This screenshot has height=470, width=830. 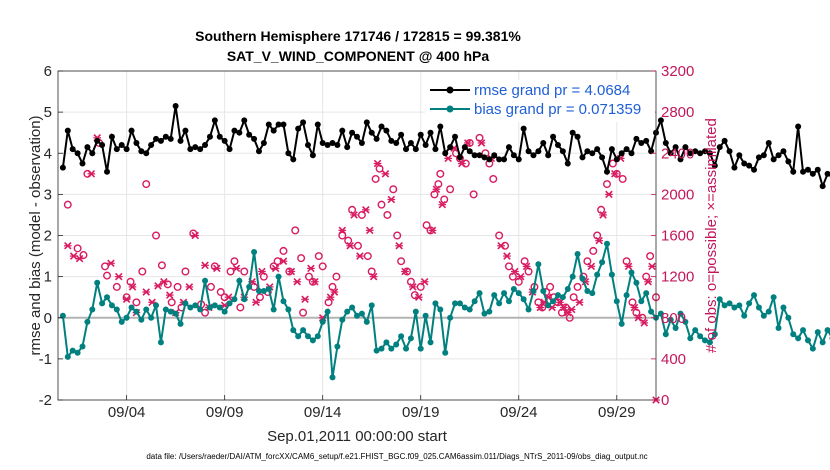 What do you see at coordinates (677, 277) in the screenshot?
I see `y-tick-label-right: 1200` at bounding box center [677, 277].